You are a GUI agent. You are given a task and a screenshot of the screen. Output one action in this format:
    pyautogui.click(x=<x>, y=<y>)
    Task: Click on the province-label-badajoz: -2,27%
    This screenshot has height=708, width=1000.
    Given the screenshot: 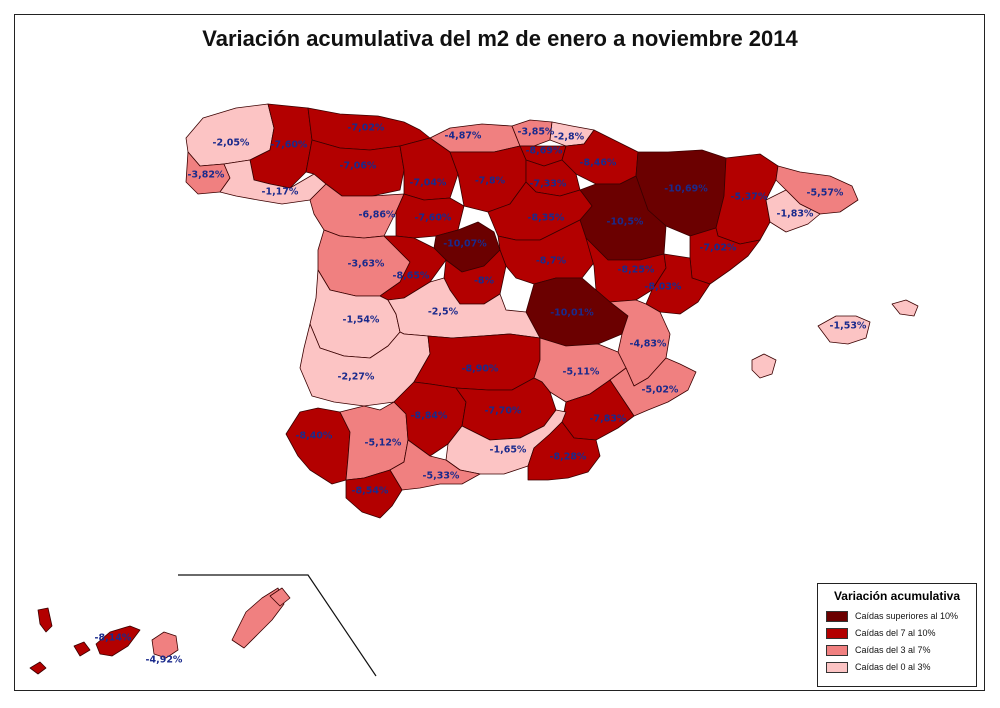 What is the action you would take?
    pyautogui.click(x=356, y=377)
    